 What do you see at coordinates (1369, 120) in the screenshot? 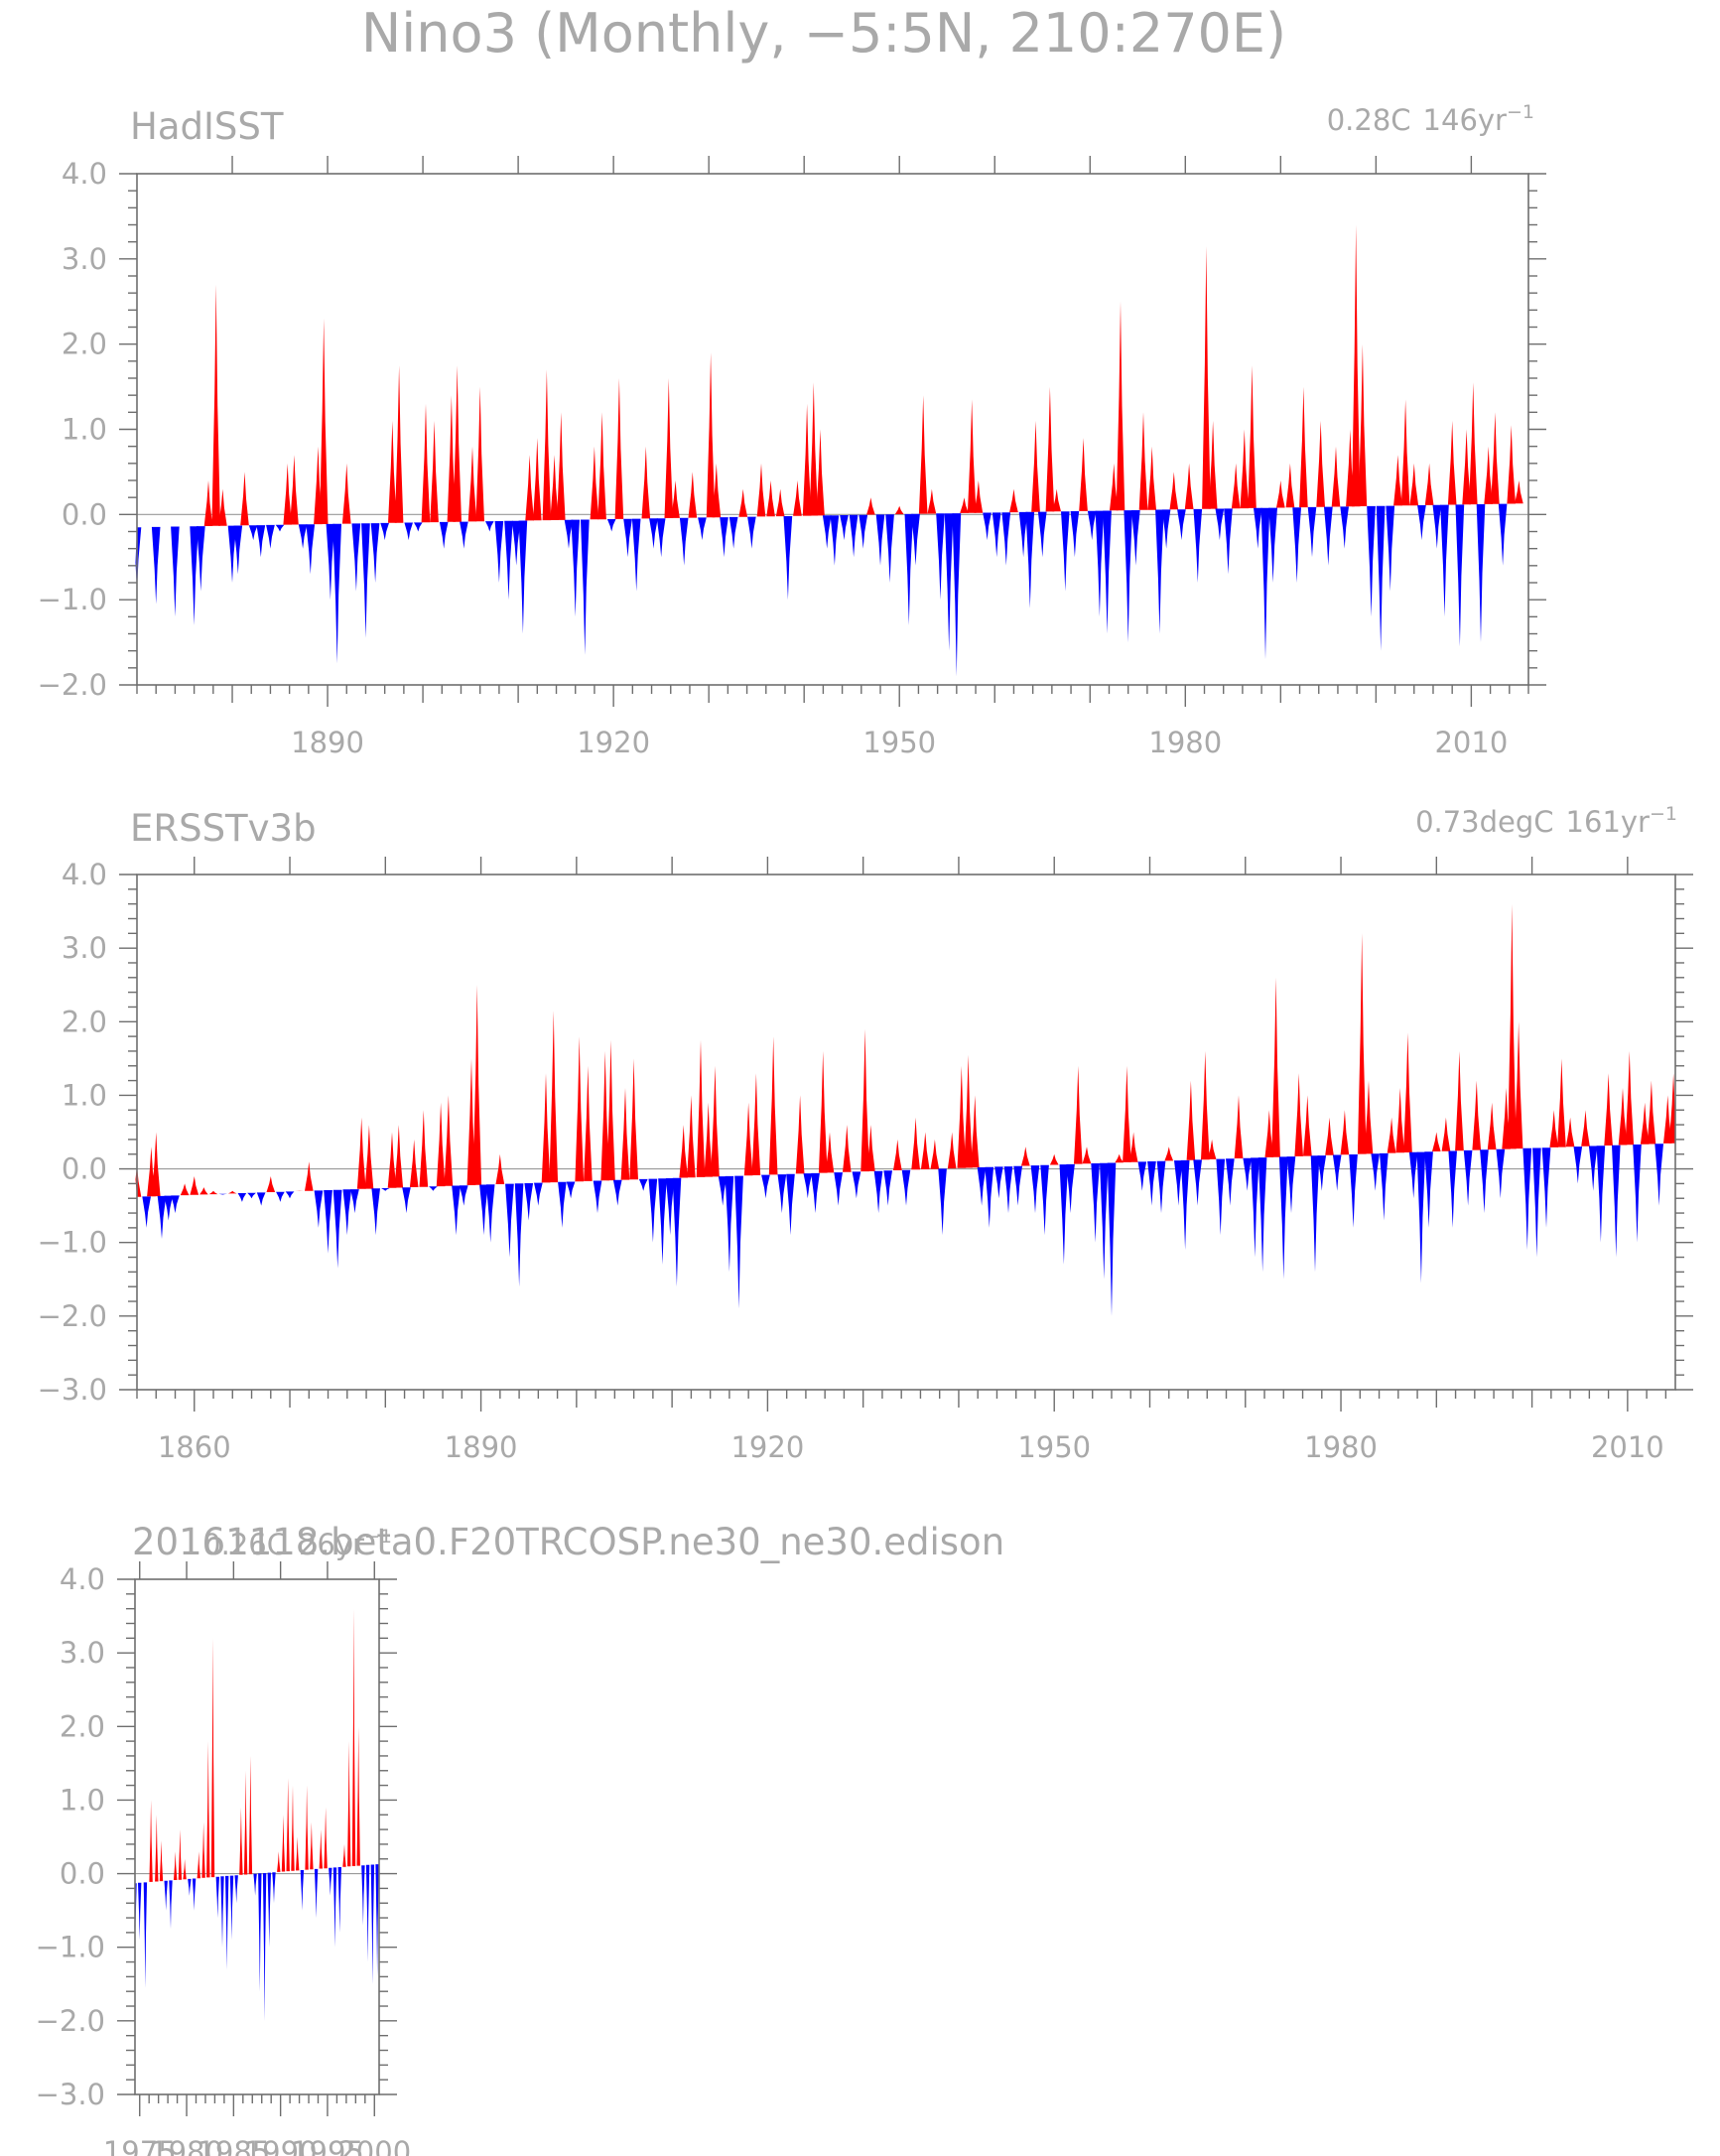
I see `trend-value: 0.28C` at bounding box center [1369, 120].